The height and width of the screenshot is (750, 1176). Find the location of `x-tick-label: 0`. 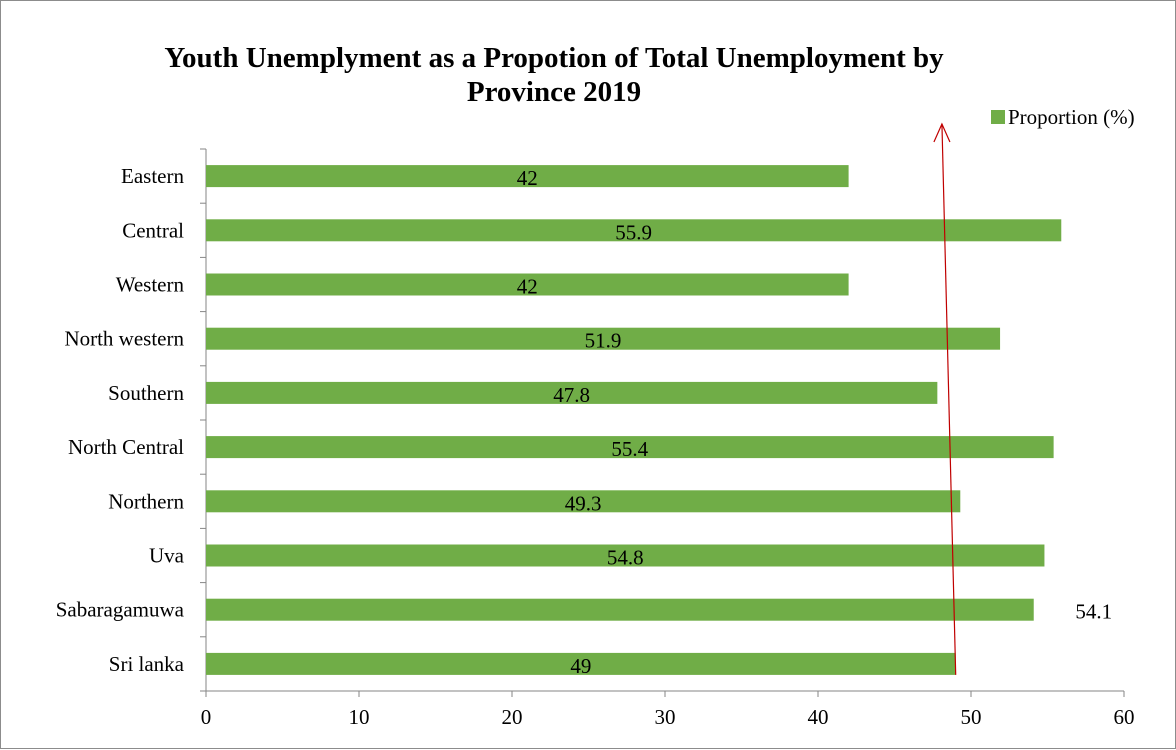

x-tick-label: 0 is located at coordinates (206, 717).